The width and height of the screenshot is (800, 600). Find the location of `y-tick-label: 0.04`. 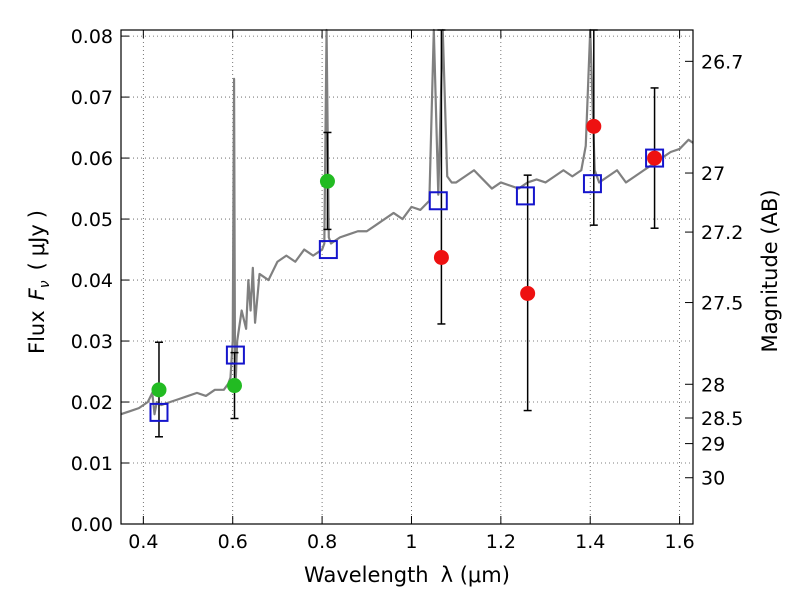

y-tick-label: 0.04 is located at coordinates (92, 281).